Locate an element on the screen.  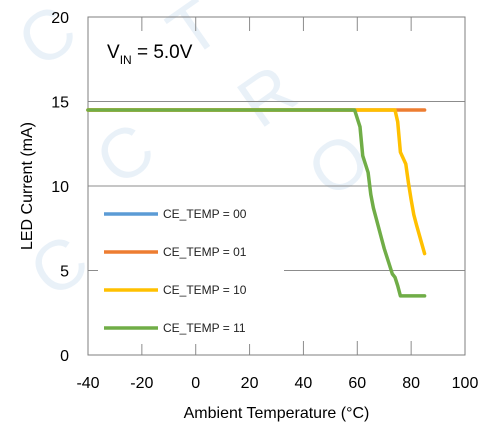
x-tick-label: 0 is located at coordinates (195, 383).